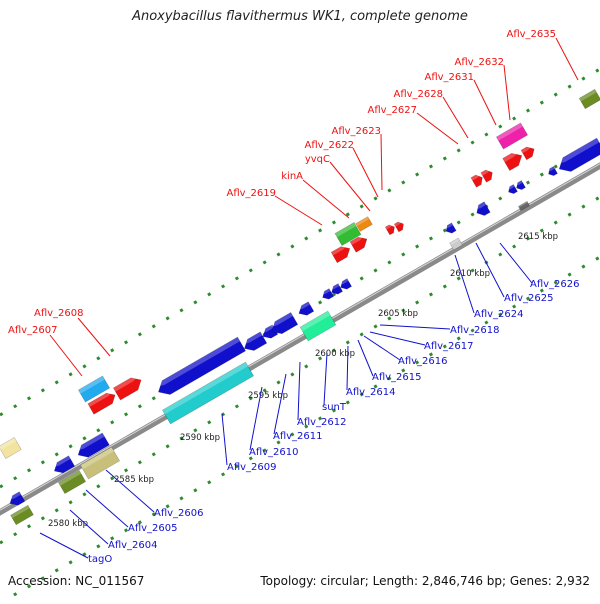  Describe the element at coordinates (59, 313) in the screenshot. I see `gene-label-aflv_2608: Aflv_2608` at that location.